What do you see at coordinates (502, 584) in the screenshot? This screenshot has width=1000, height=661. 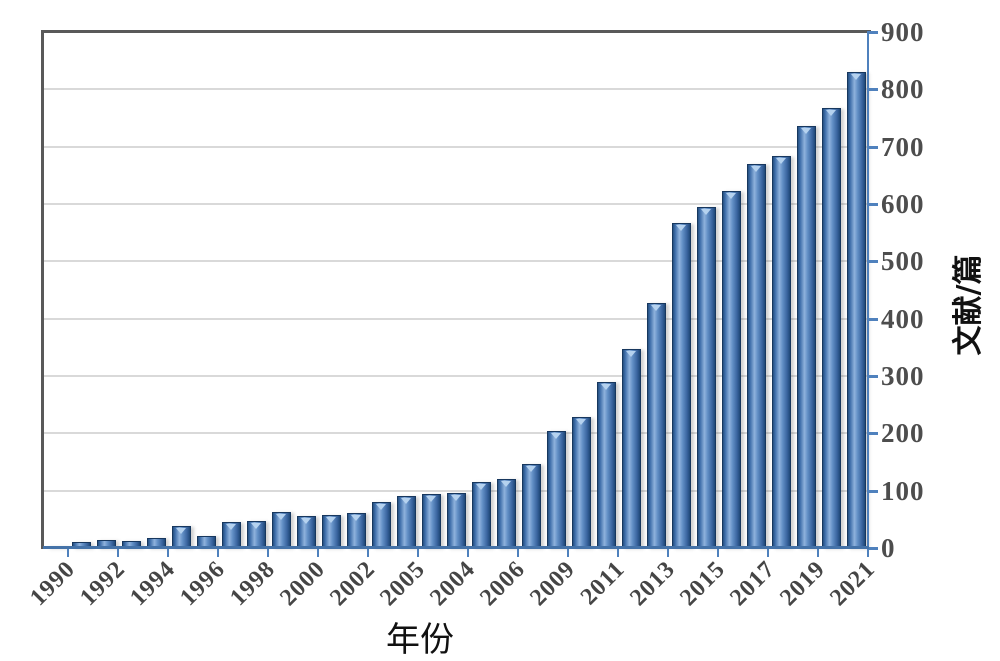 I see `x-tick-label: 2006` at bounding box center [502, 584].